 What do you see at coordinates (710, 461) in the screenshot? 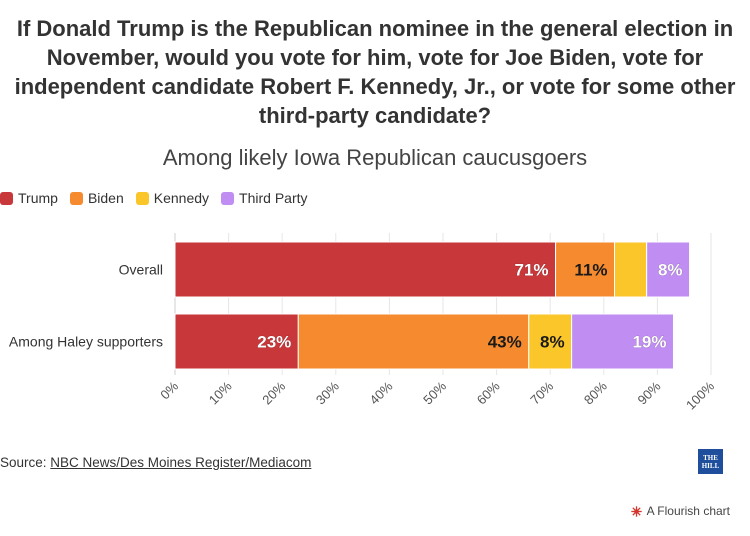
I see `the-hill-logo: THE HILL` at bounding box center [710, 461].